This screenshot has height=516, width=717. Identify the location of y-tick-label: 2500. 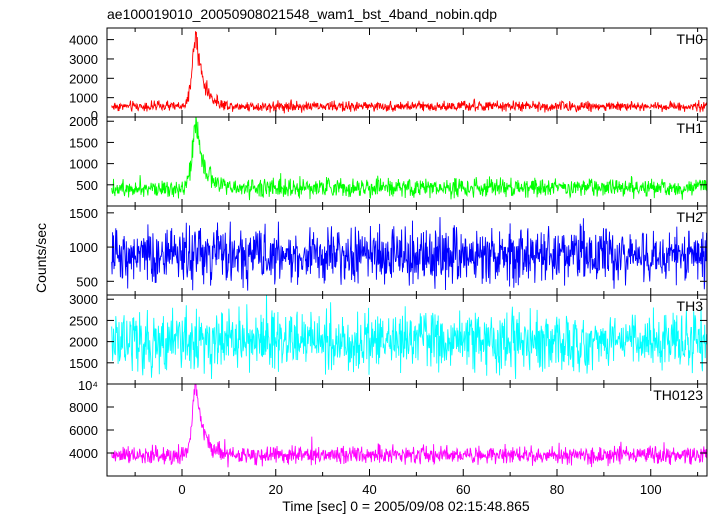
(83, 320).